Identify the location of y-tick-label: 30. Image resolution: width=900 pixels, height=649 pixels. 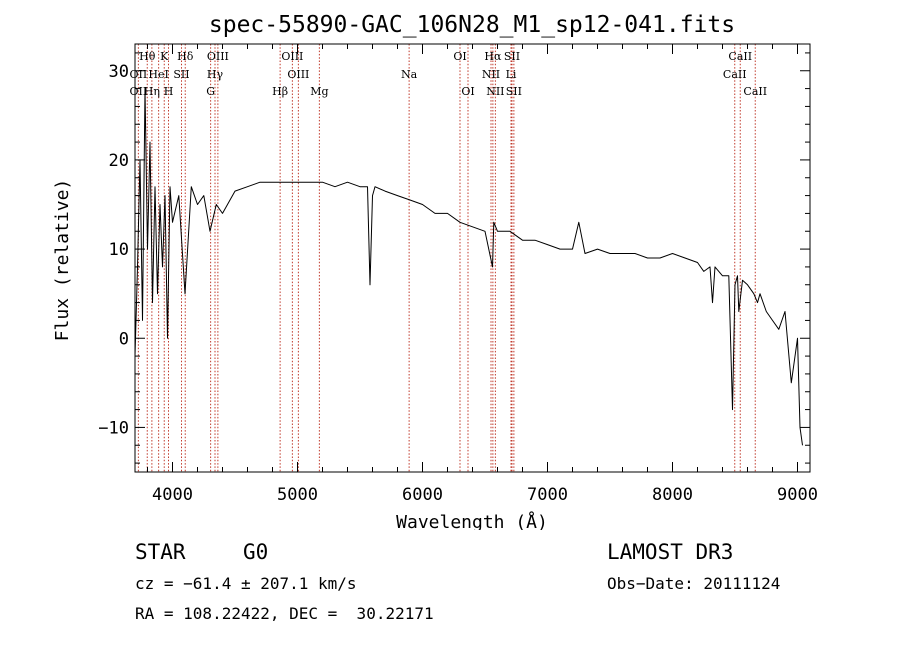
(119, 72).